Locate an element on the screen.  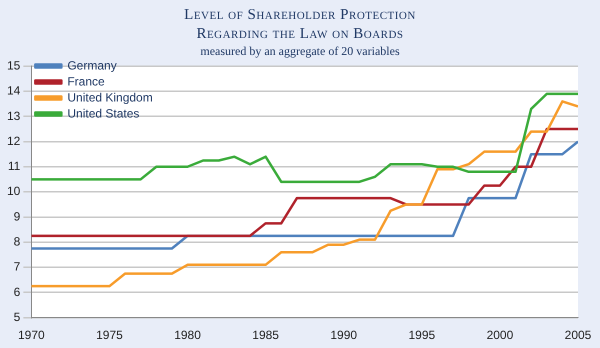
x-tick-label: 1970 is located at coordinates (32, 335).